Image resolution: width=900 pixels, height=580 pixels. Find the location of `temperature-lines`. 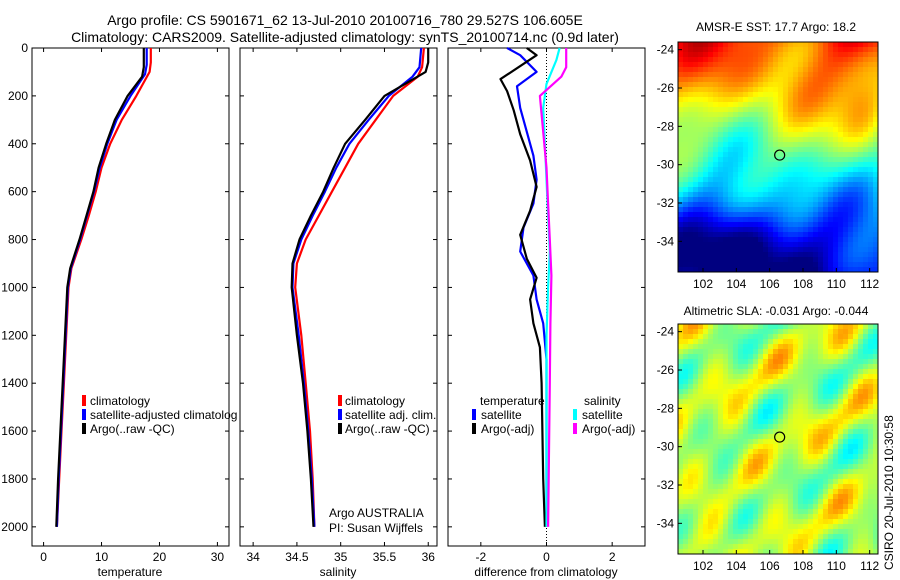

temperature-lines is located at coordinates (103, 287).